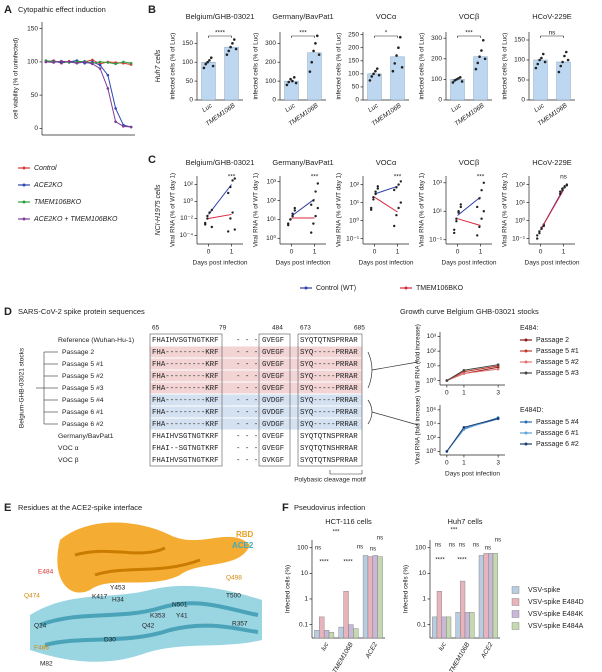 This screenshot has height=672, width=602. I want to click on x-axis-label: Days post infection, so click(472, 474).